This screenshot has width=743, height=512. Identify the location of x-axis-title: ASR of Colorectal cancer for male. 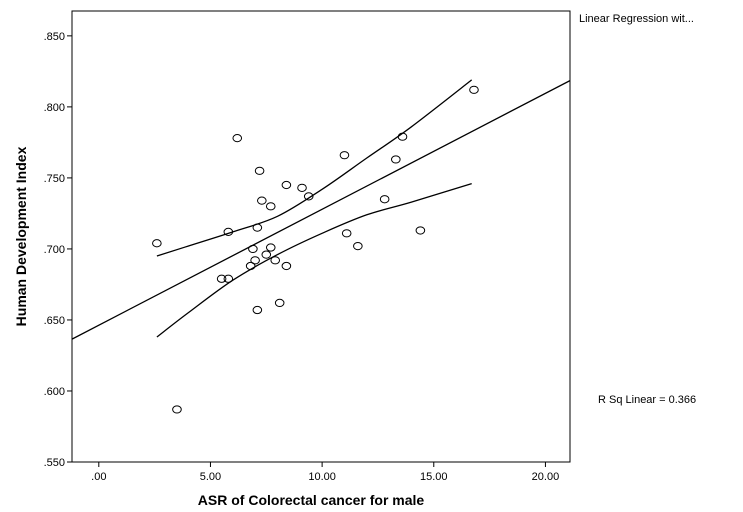
(311, 500).